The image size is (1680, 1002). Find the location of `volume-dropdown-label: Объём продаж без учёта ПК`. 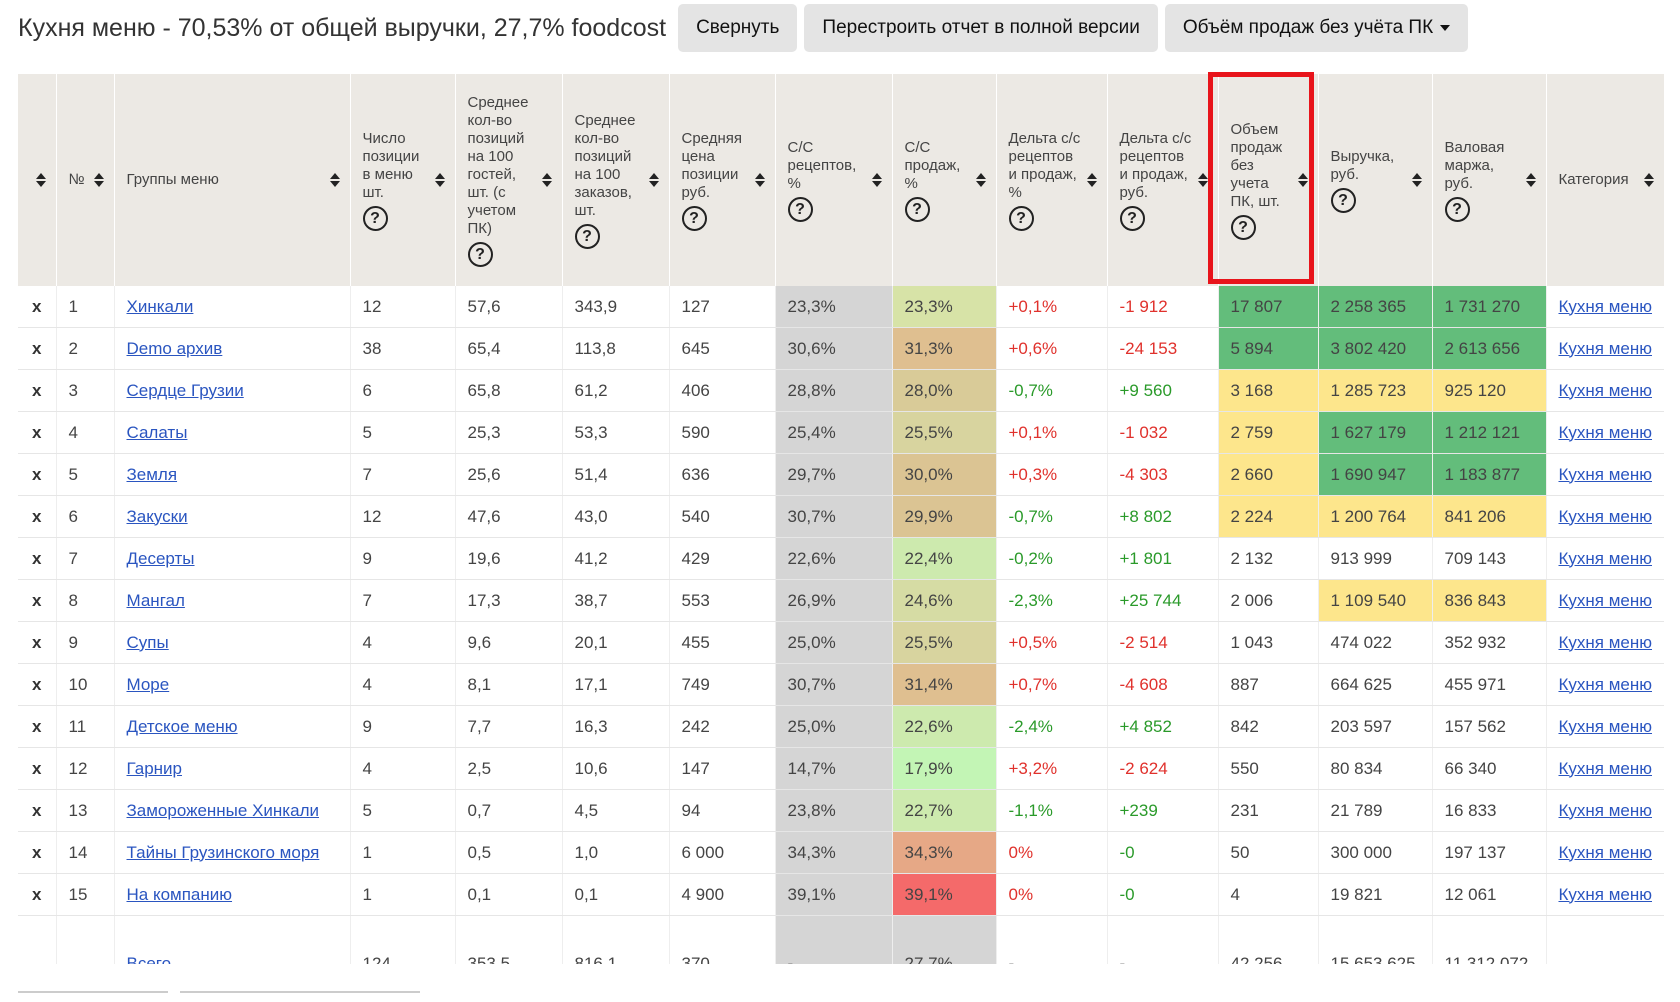

volume-dropdown-label: Объём продаж без учёта ПК is located at coordinates (1308, 27).